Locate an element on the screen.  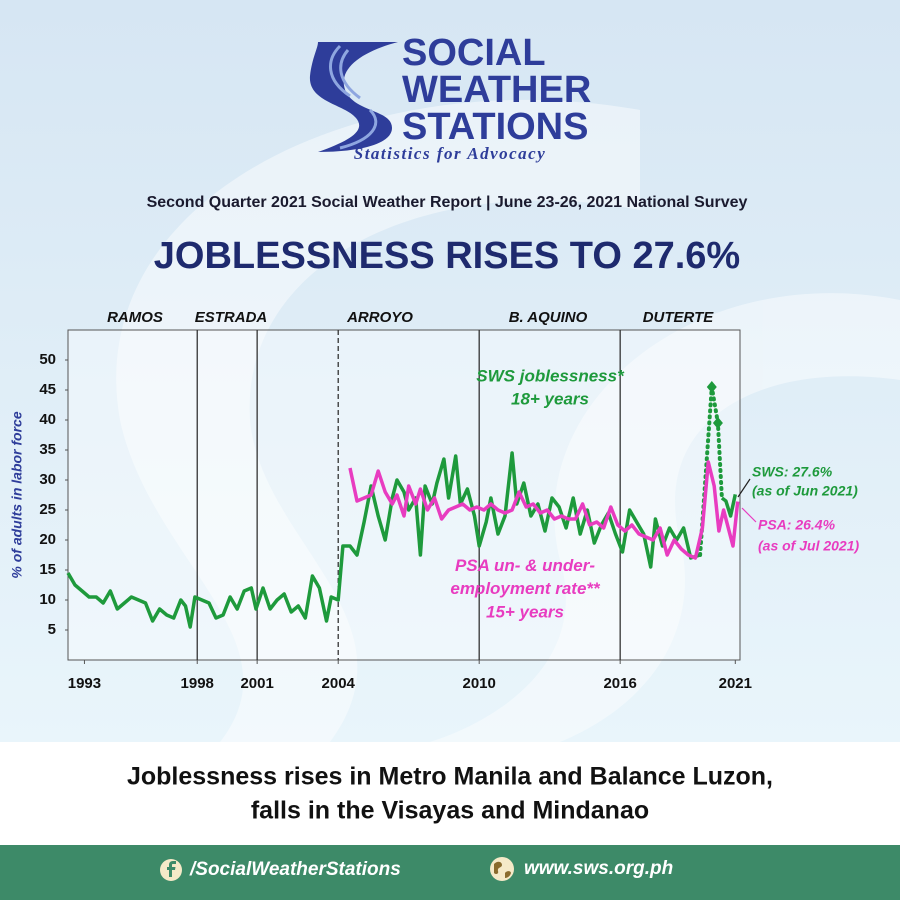
caption-band is located at coordinates (450, 793).